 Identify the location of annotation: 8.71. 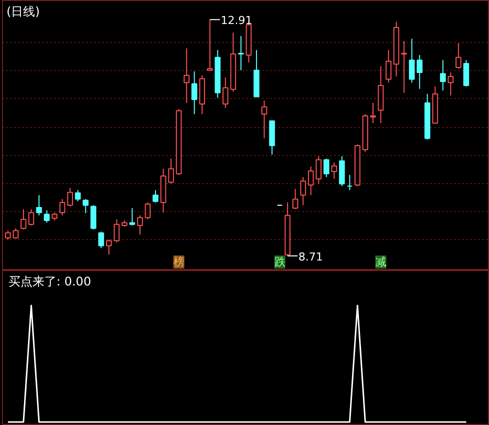
(310, 257).